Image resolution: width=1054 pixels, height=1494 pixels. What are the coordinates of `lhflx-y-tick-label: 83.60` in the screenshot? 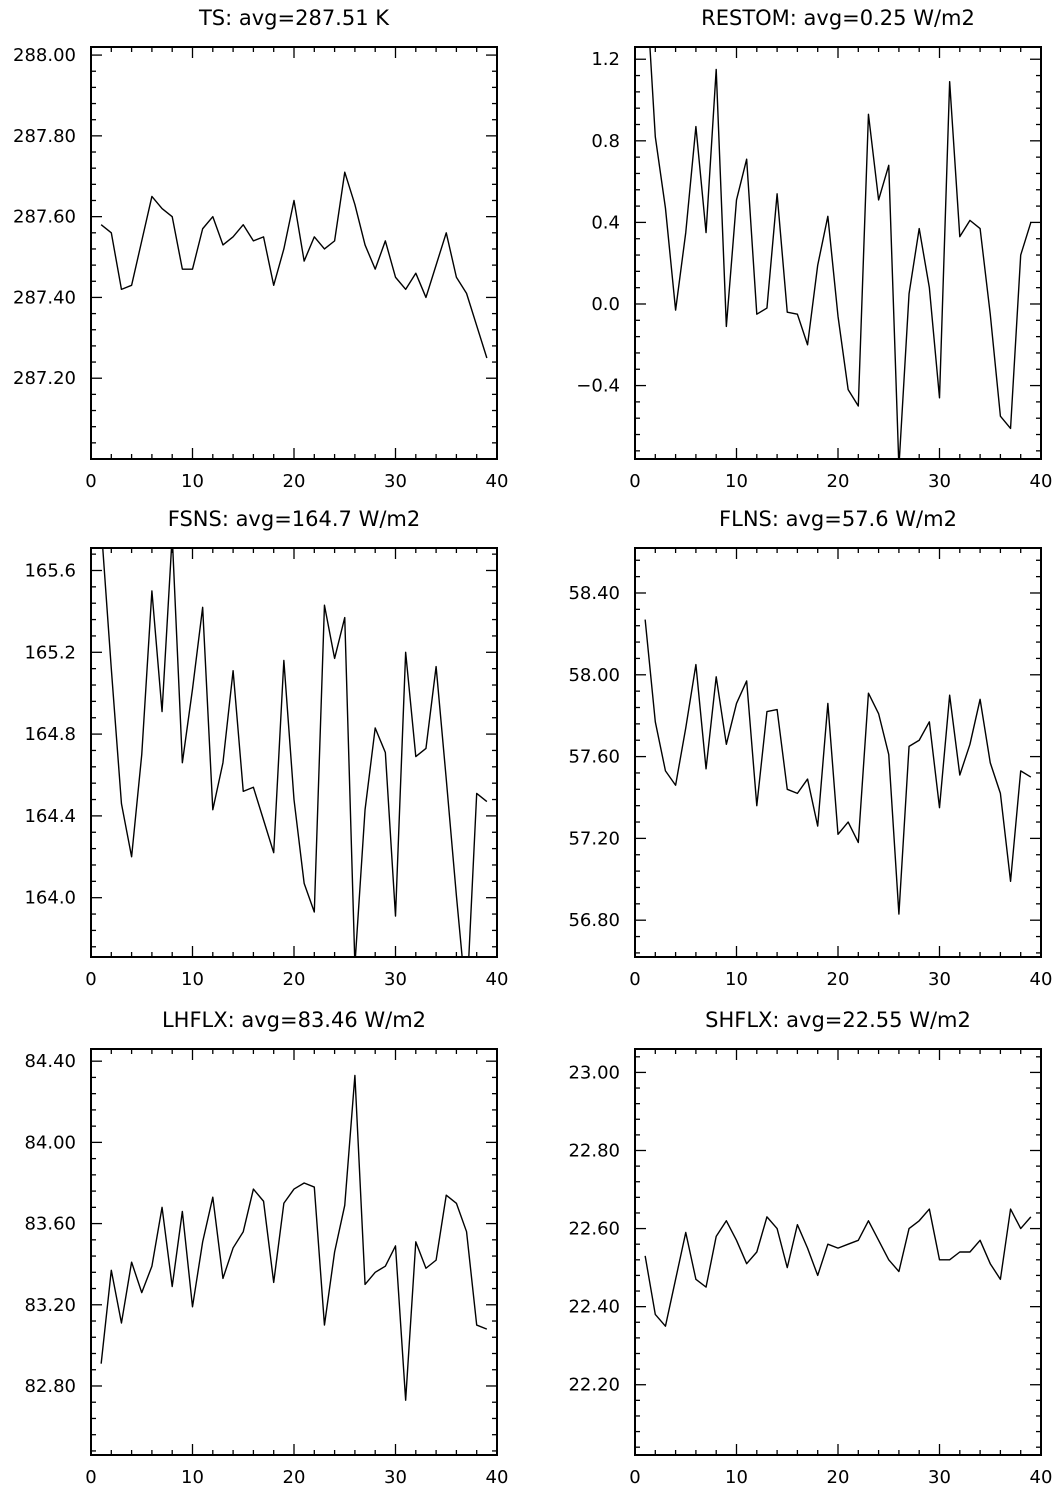 It's located at (50, 1224).